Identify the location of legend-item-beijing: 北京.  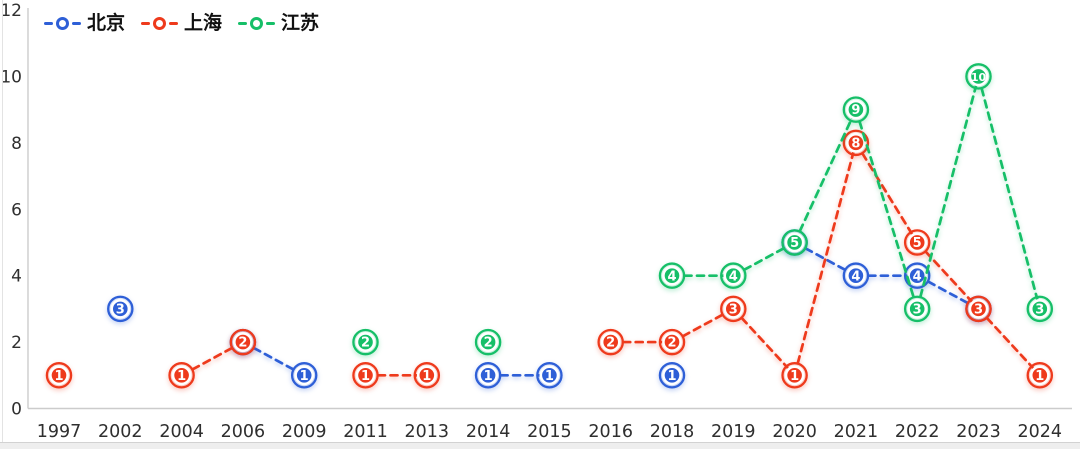
(84, 23).